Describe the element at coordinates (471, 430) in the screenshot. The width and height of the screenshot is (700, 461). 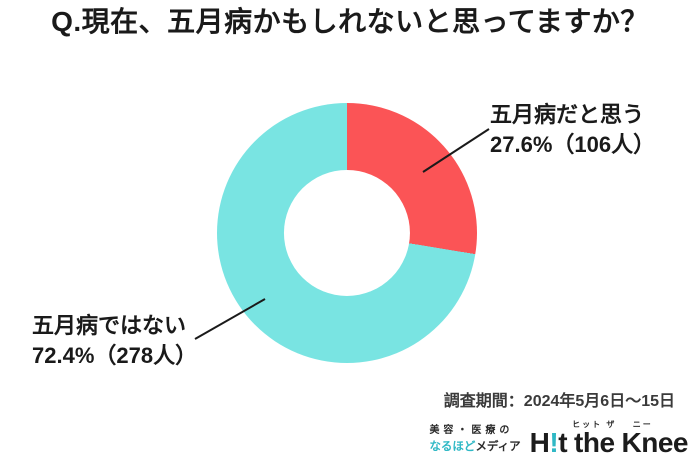
I see `logo-tagline-line1: 美容・医療の` at that location.